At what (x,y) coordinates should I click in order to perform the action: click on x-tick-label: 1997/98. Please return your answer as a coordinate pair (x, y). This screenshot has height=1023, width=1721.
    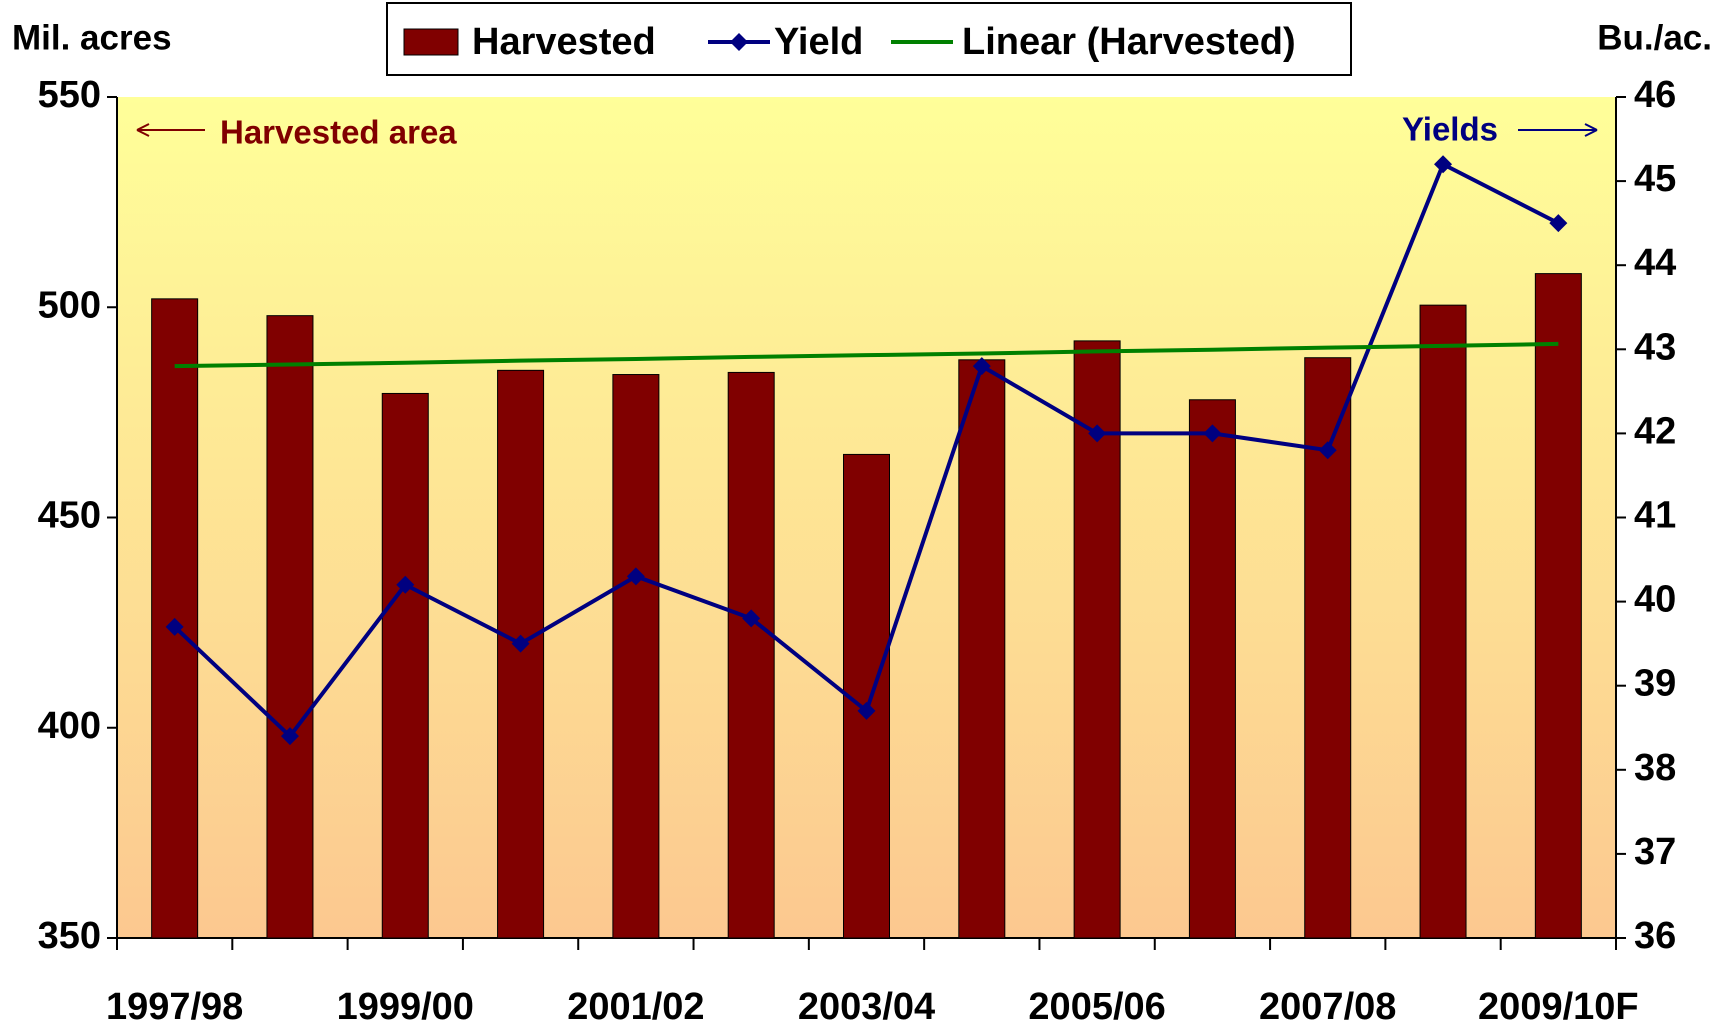
    Looking at the image, I should click on (174, 1004).